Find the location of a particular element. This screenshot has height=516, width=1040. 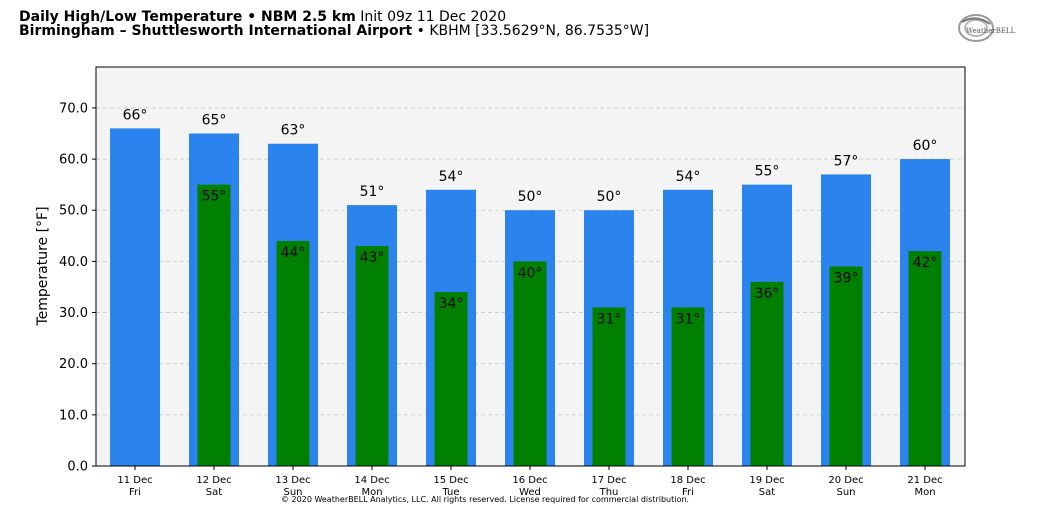

low-temp-label: 39° is located at coordinates (846, 279).